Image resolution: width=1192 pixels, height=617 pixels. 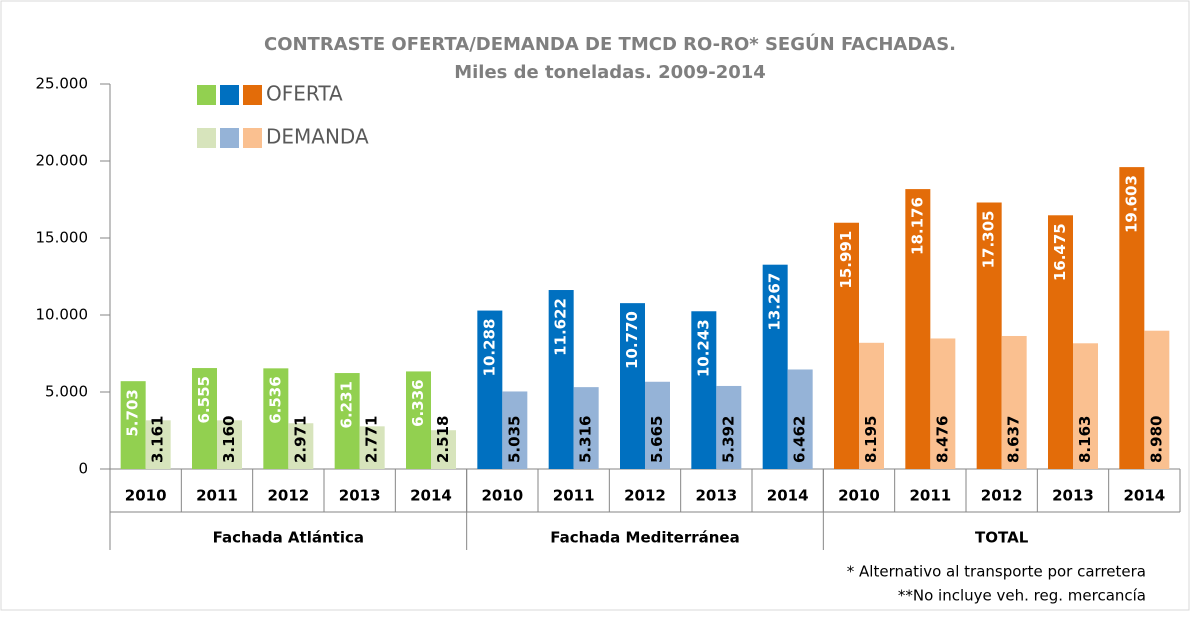 What do you see at coordinates (372, 439) in the screenshot?
I see `value-label: 2.771` at bounding box center [372, 439].